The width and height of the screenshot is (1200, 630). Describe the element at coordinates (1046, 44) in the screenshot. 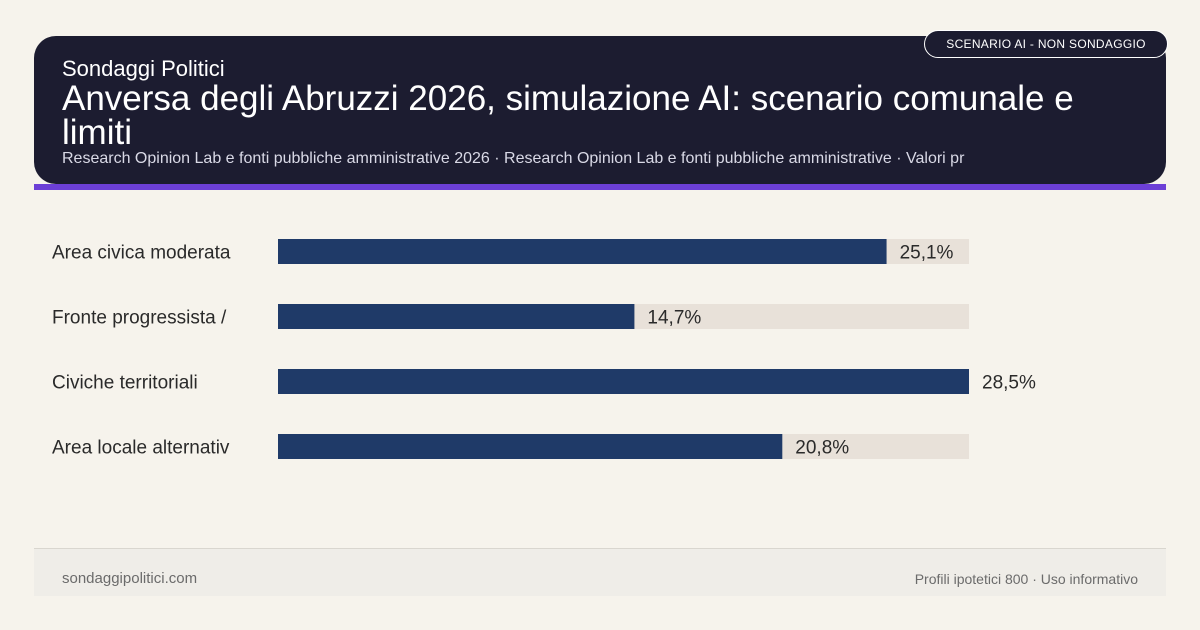

I see `scenario-badge: SCENARIO AI - NON SONDAGGIO` at that location.